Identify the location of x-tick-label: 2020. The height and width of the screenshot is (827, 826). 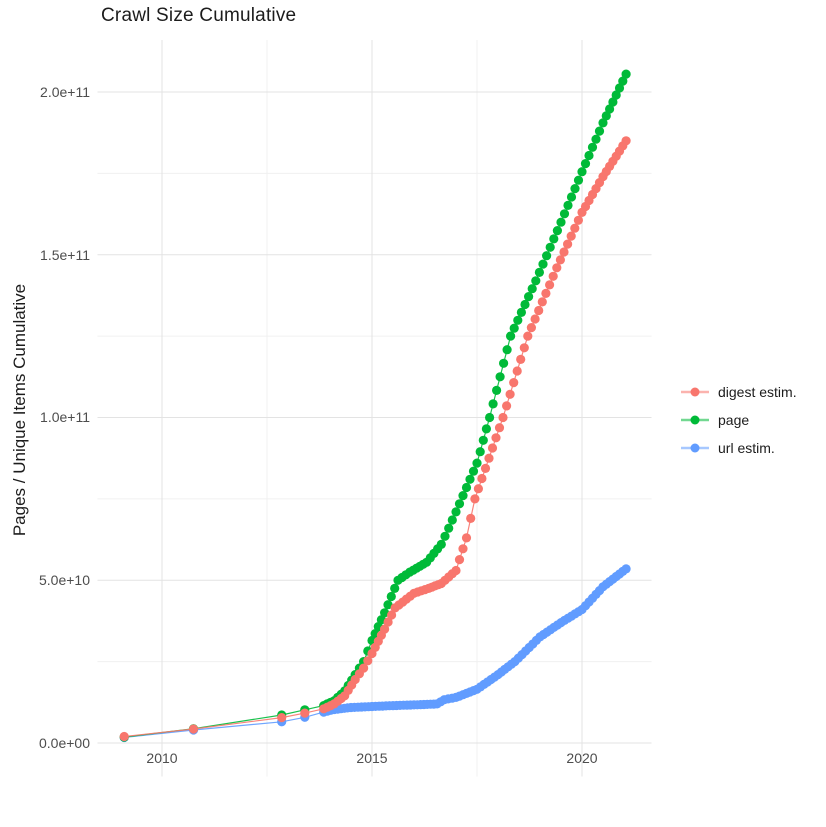
(582, 758).